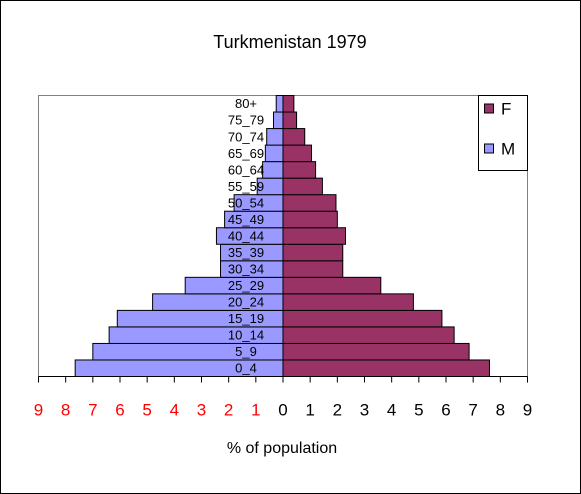  What do you see at coordinates (246, 103) in the screenshot?
I see `category-label: 80+` at bounding box center [246, 103].